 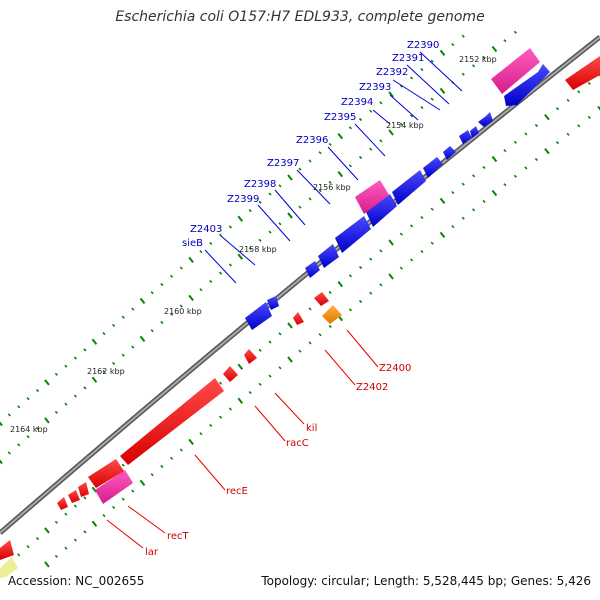 What do you see at coordinates (328, 256) in the screenshot?
I see `gene-Z2399` at bounding box center [328, 256].